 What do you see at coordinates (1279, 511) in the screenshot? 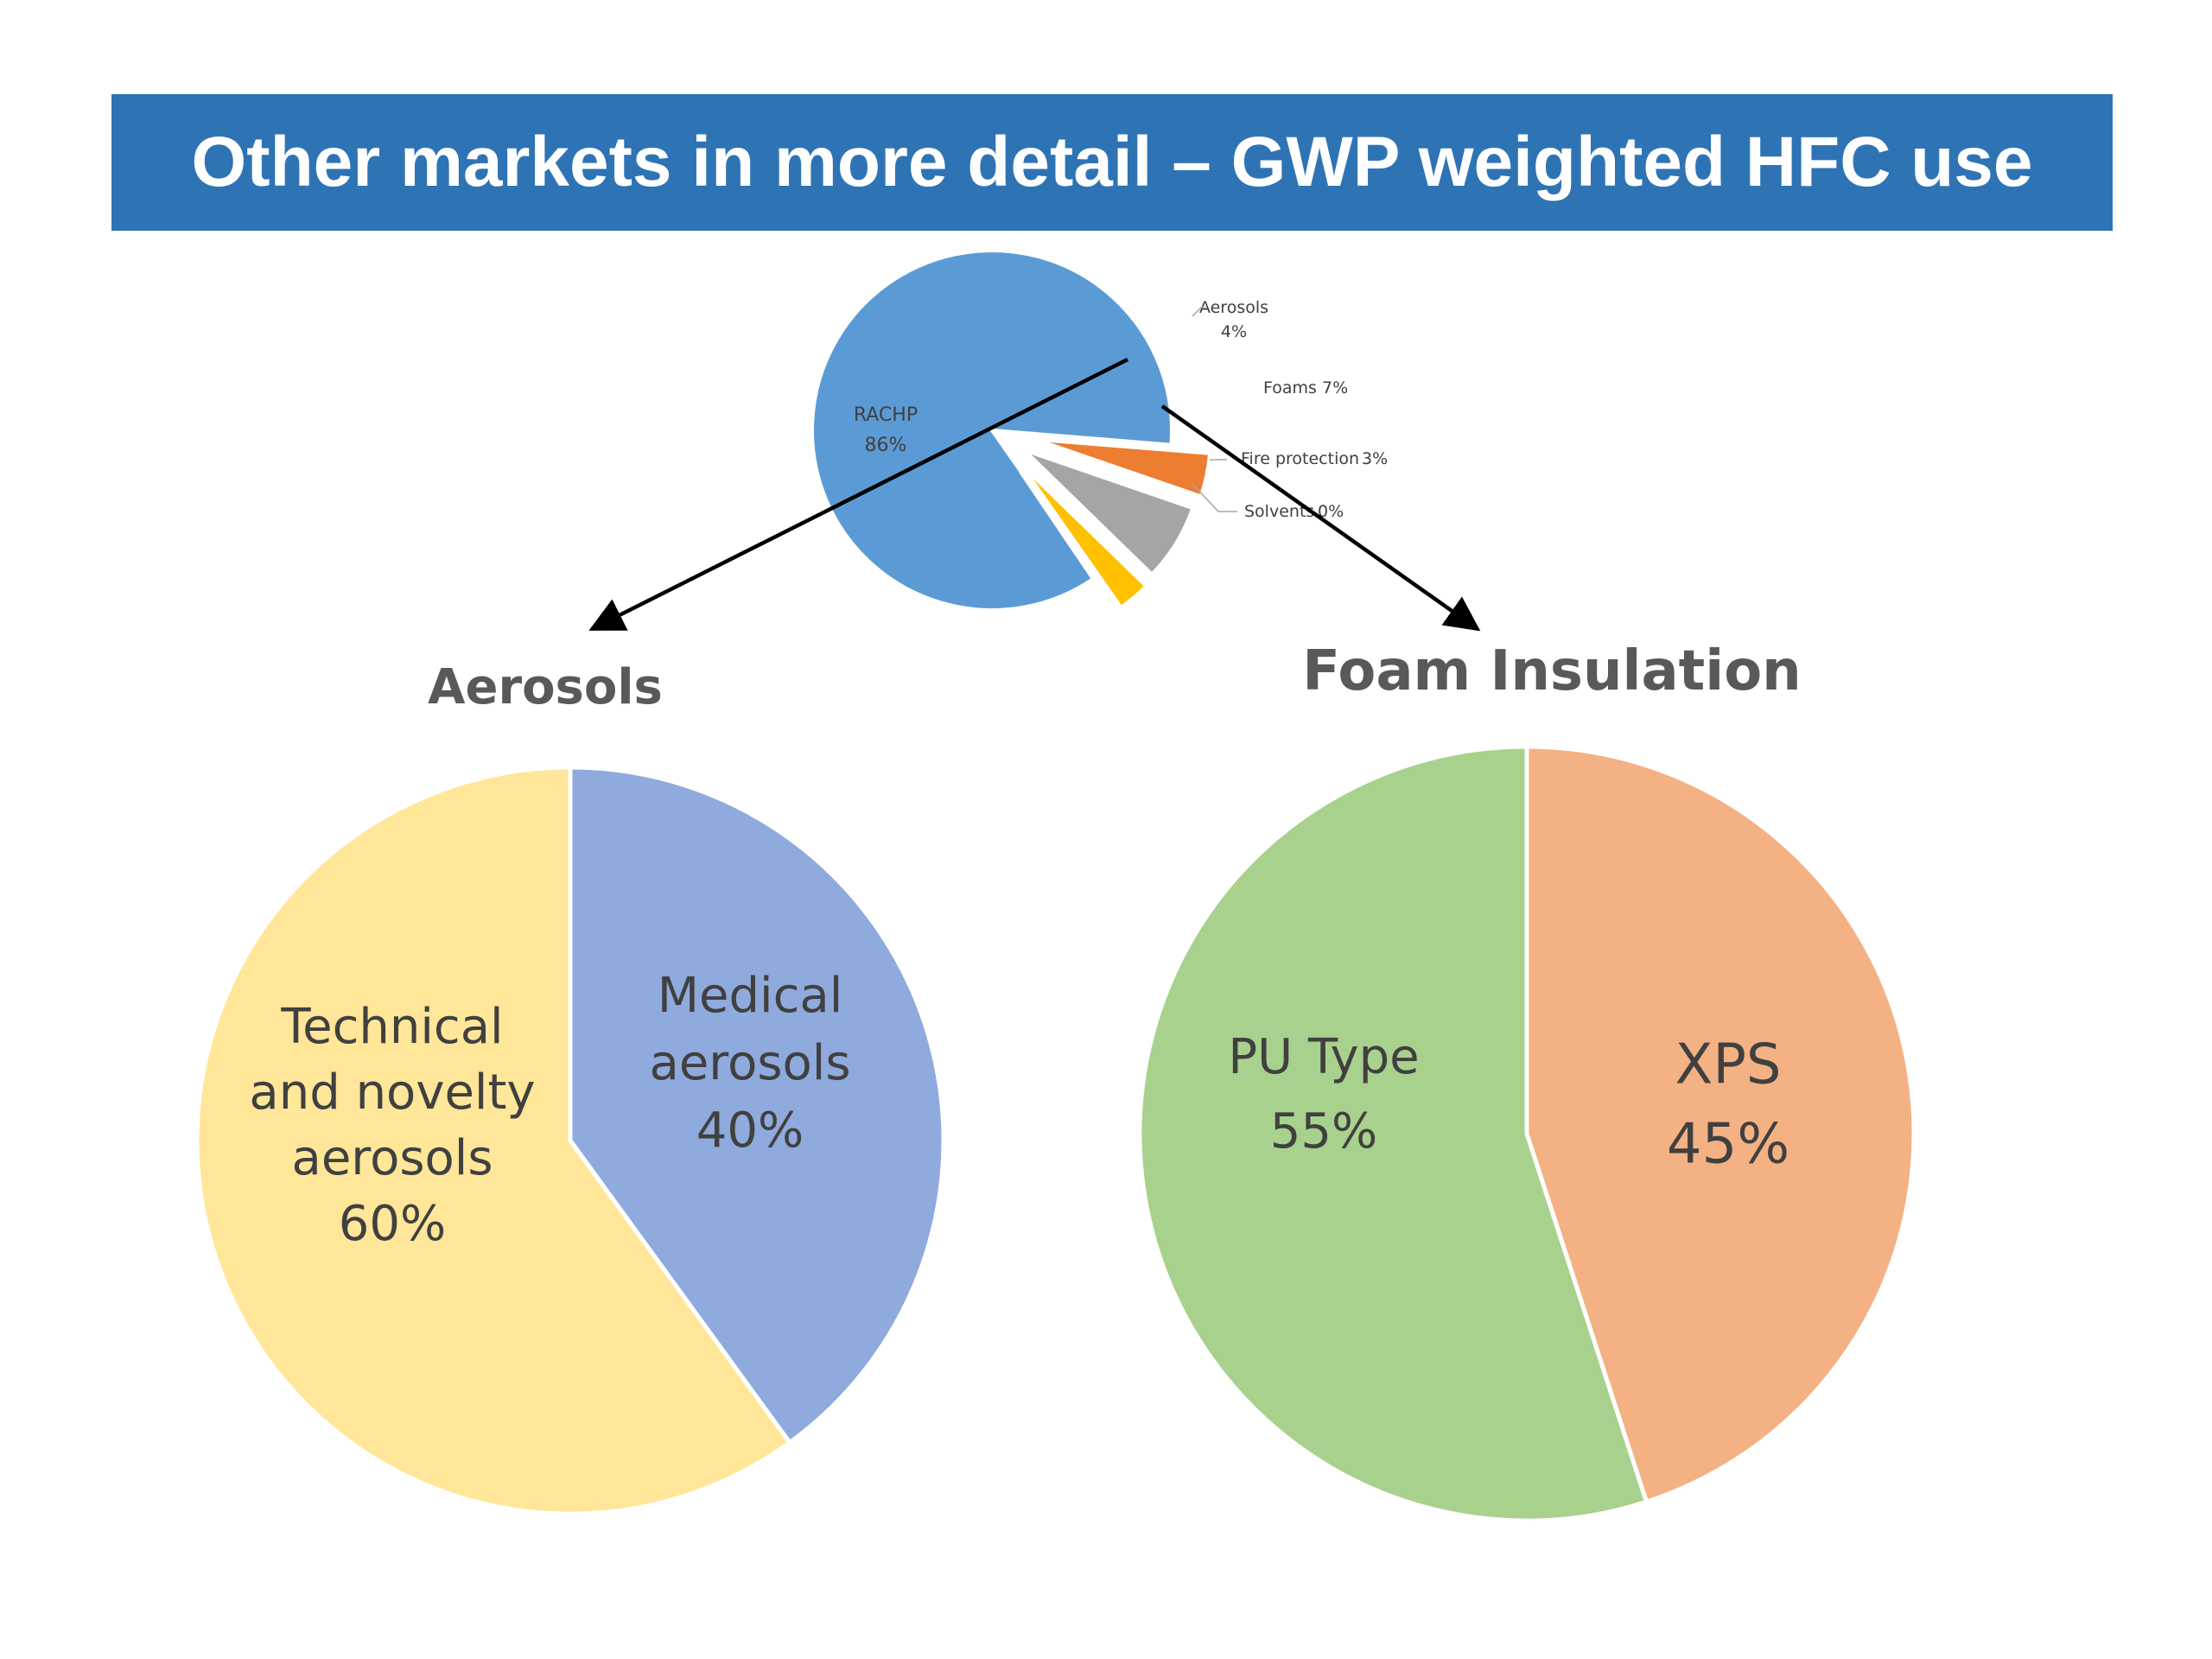
I see `overview-label-solvents: Solvents` at bounding box center [1279, 511].